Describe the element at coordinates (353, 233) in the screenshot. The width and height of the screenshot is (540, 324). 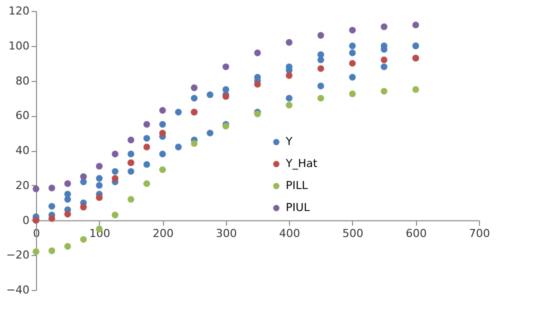
I see `x-tick-label: 500` at that location.